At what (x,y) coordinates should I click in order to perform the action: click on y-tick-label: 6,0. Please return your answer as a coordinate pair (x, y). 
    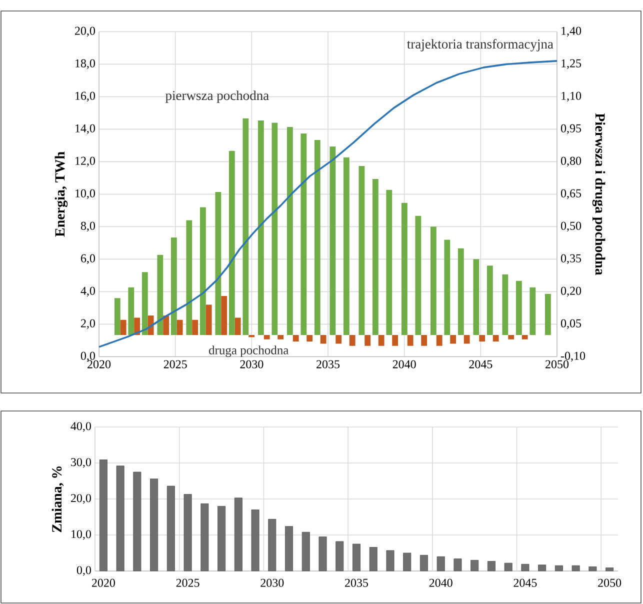
    Looking at the image, I should click on (88, 259).